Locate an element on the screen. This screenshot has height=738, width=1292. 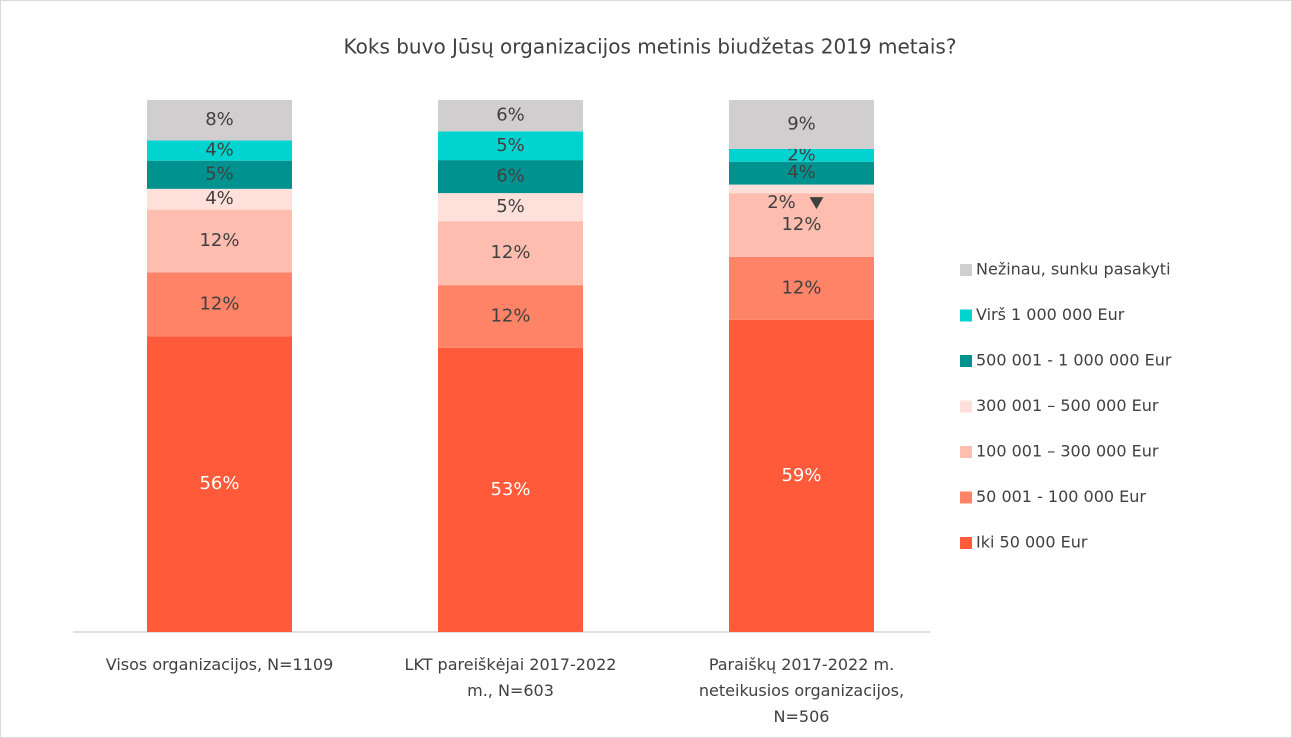
data-label: 59% is located at coordinates (801, 475).